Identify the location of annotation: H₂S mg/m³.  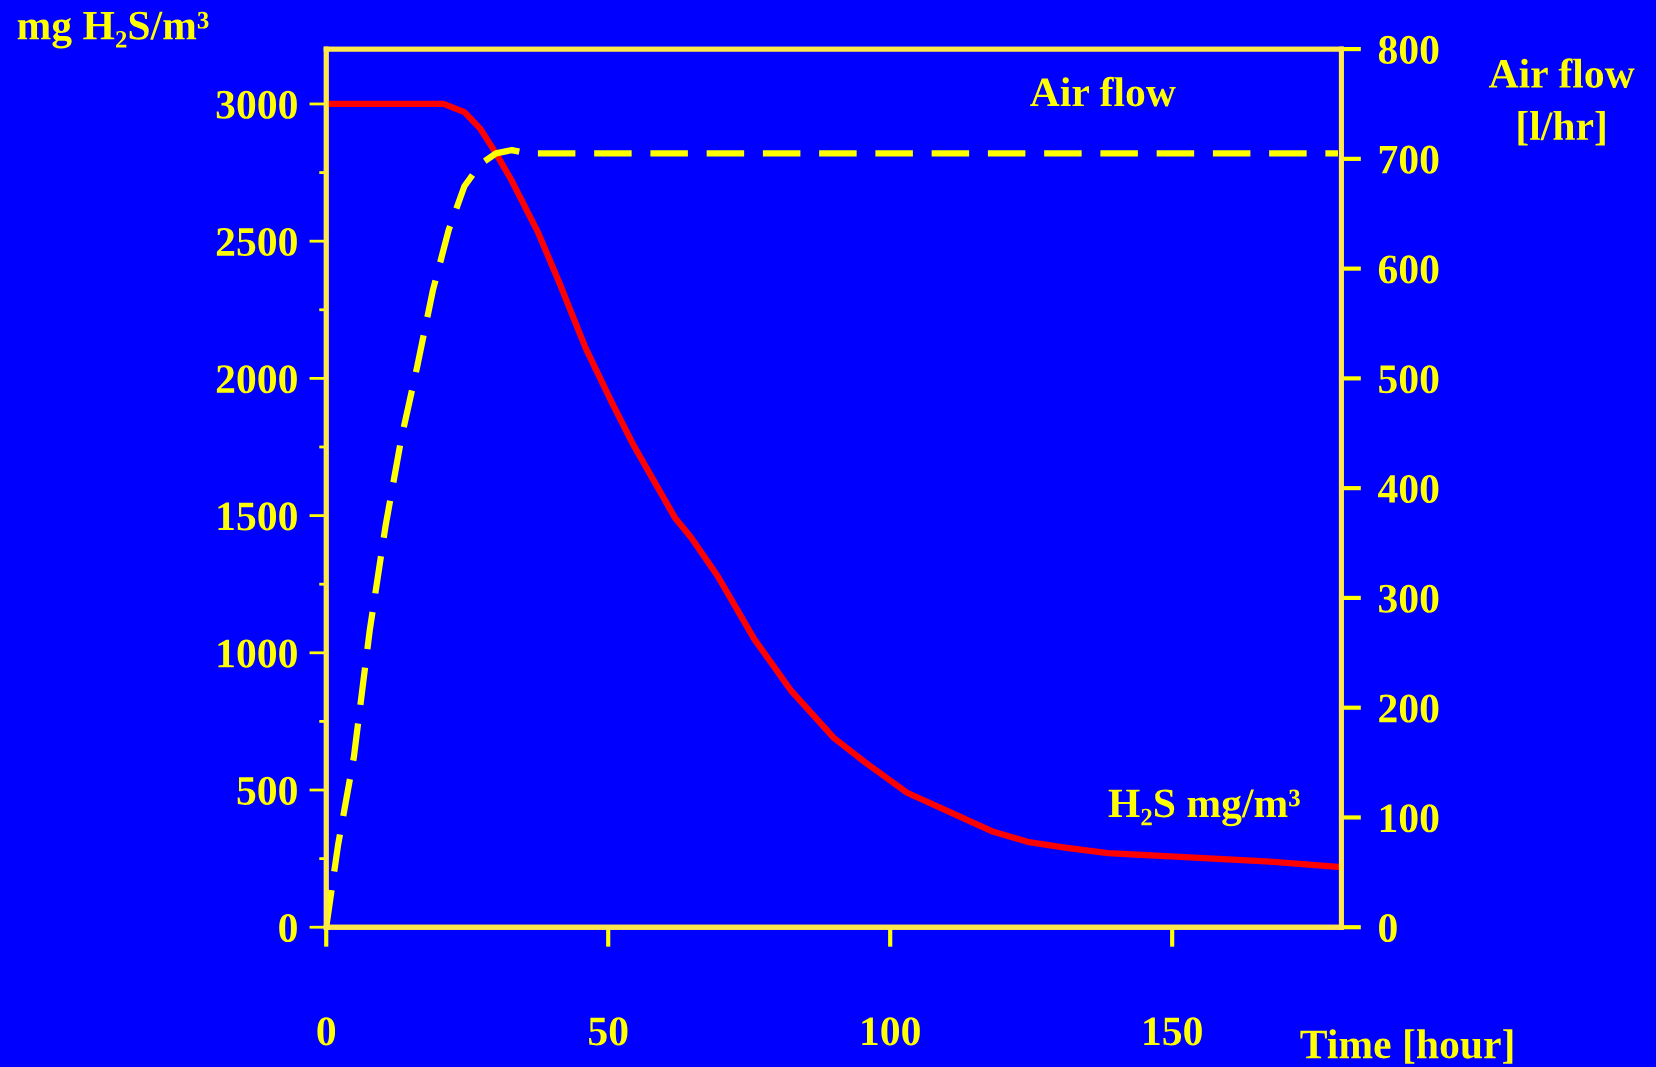
(1204, 808).